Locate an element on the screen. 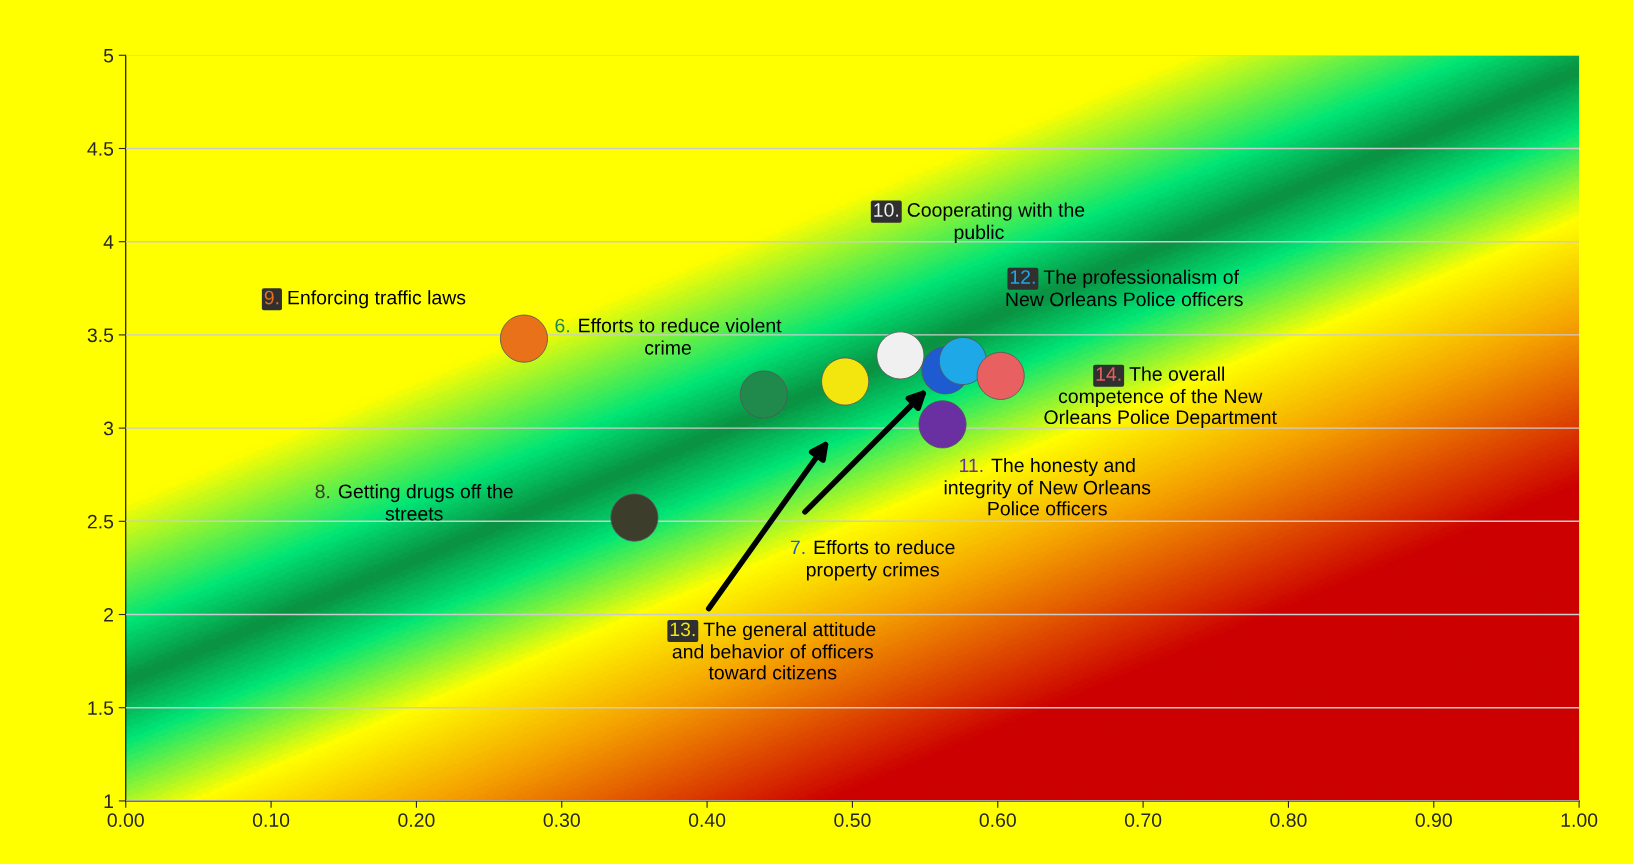 This screenshot has width=1633, height=864. x-tick-label: 1.00 is located at coordinates (1579, 820).